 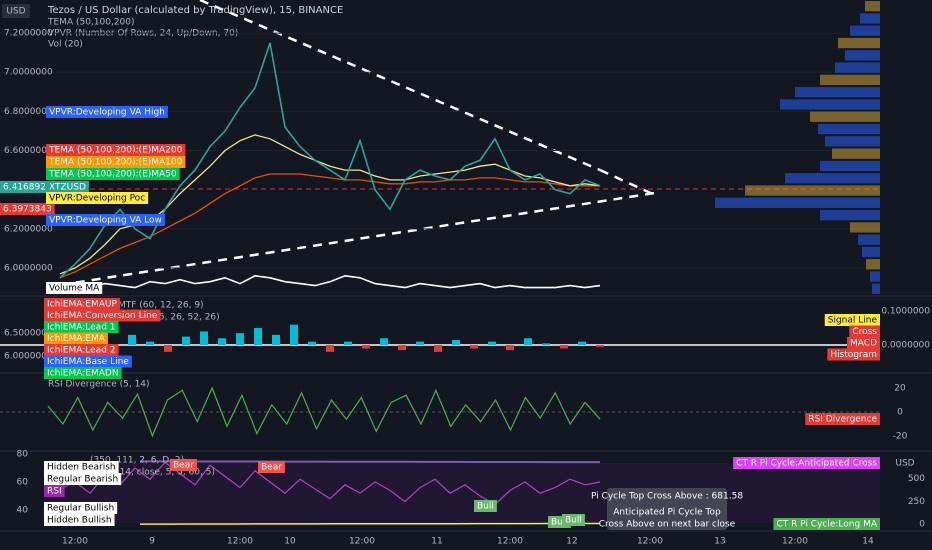 What do you see at coordinates (28, 268) in the screenshot?
I see `tick-label: 6.0000000` at bounding box center [28, 268].